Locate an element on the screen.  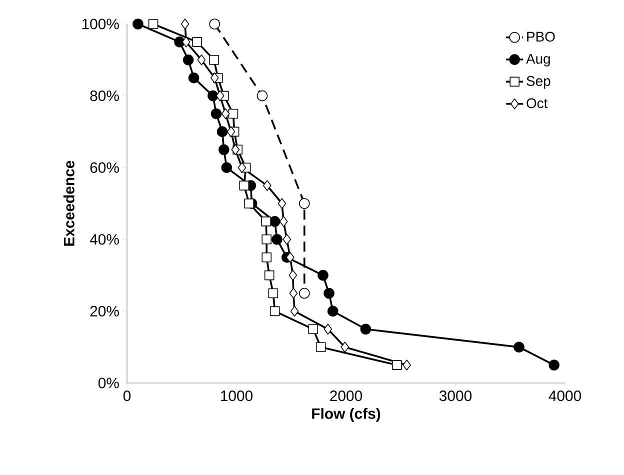
x-axis-title: Flow (cfs) is located at coordinates (346, 415).